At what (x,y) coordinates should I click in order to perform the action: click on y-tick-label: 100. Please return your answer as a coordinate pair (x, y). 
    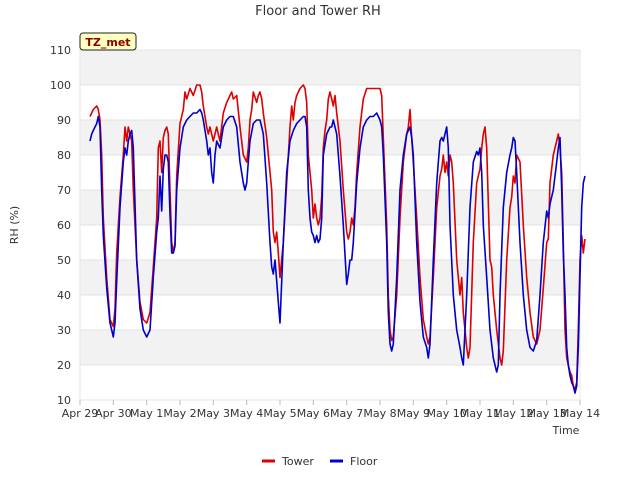
    Looking at the image, I should click on (60, 85).